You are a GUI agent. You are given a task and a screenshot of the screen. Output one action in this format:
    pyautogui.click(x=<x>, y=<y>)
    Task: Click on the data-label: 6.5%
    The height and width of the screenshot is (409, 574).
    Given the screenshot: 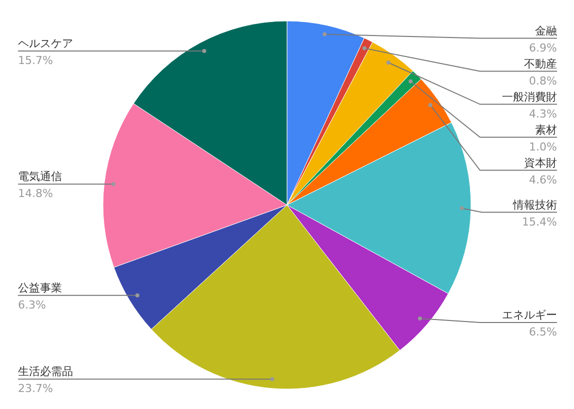 What is the action you would take?
    pyautogui.click(x=543, y=332)
    